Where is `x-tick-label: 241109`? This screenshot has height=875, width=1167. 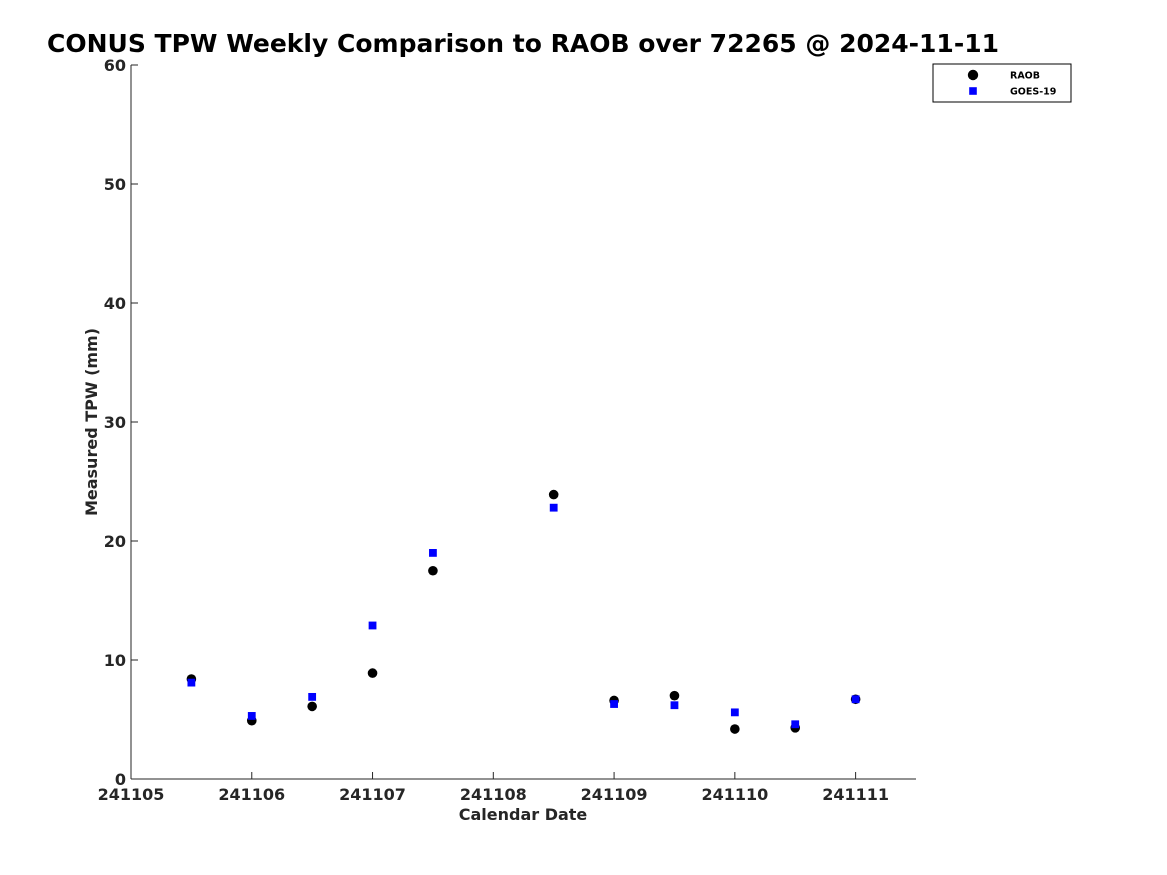 x-tick-label: 241109 is located at coordinates (614, 794).